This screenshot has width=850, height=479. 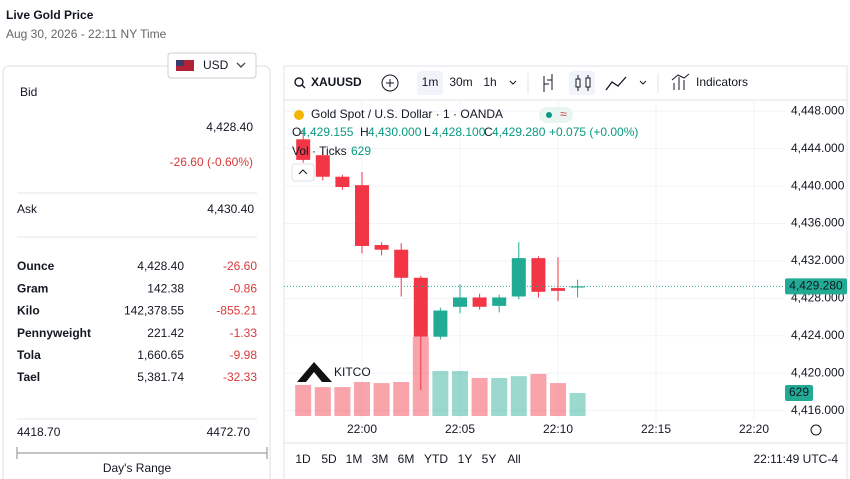 I want to click on page-subtitle: Aug 30, 2026 - 22:11 NY Time, so click(x=86, y=34).